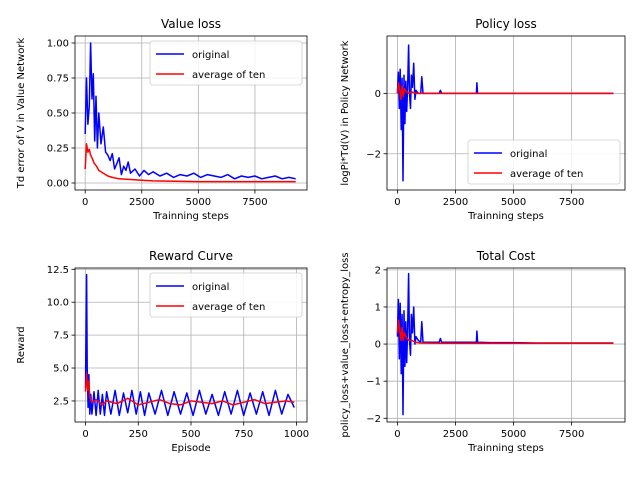  I want to click on x-axis-label: Episode, so click(190, 448).